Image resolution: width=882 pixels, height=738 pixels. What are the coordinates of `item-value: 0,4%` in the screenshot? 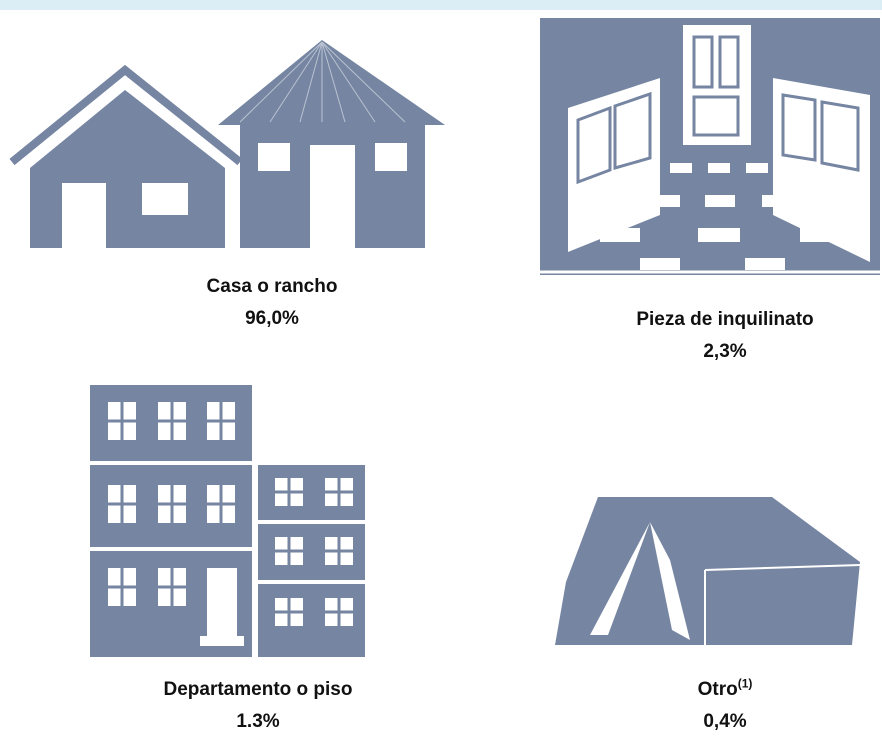 It's located at (725, 721).